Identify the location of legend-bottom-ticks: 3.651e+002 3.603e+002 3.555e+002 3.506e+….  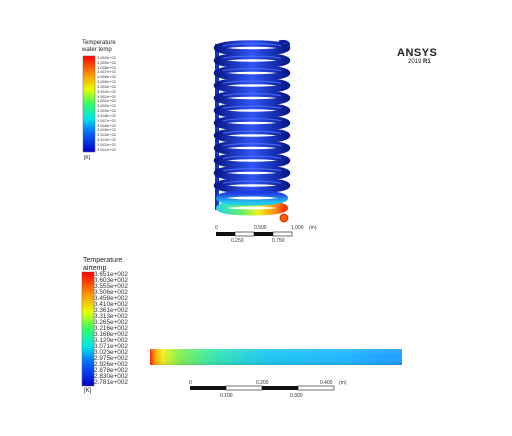
(124, 328).